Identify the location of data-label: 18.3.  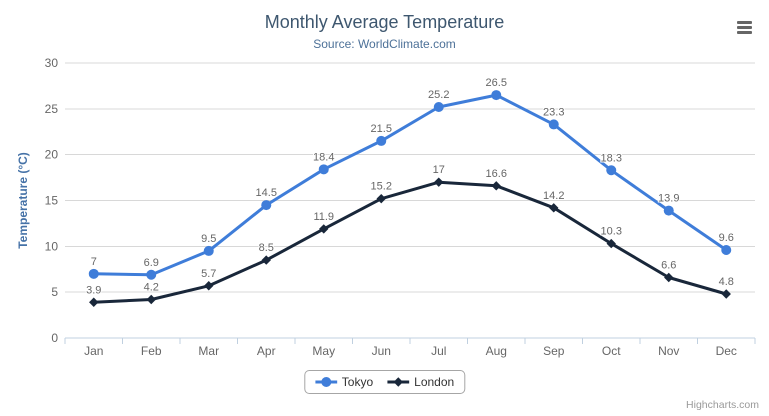
(611, 158).